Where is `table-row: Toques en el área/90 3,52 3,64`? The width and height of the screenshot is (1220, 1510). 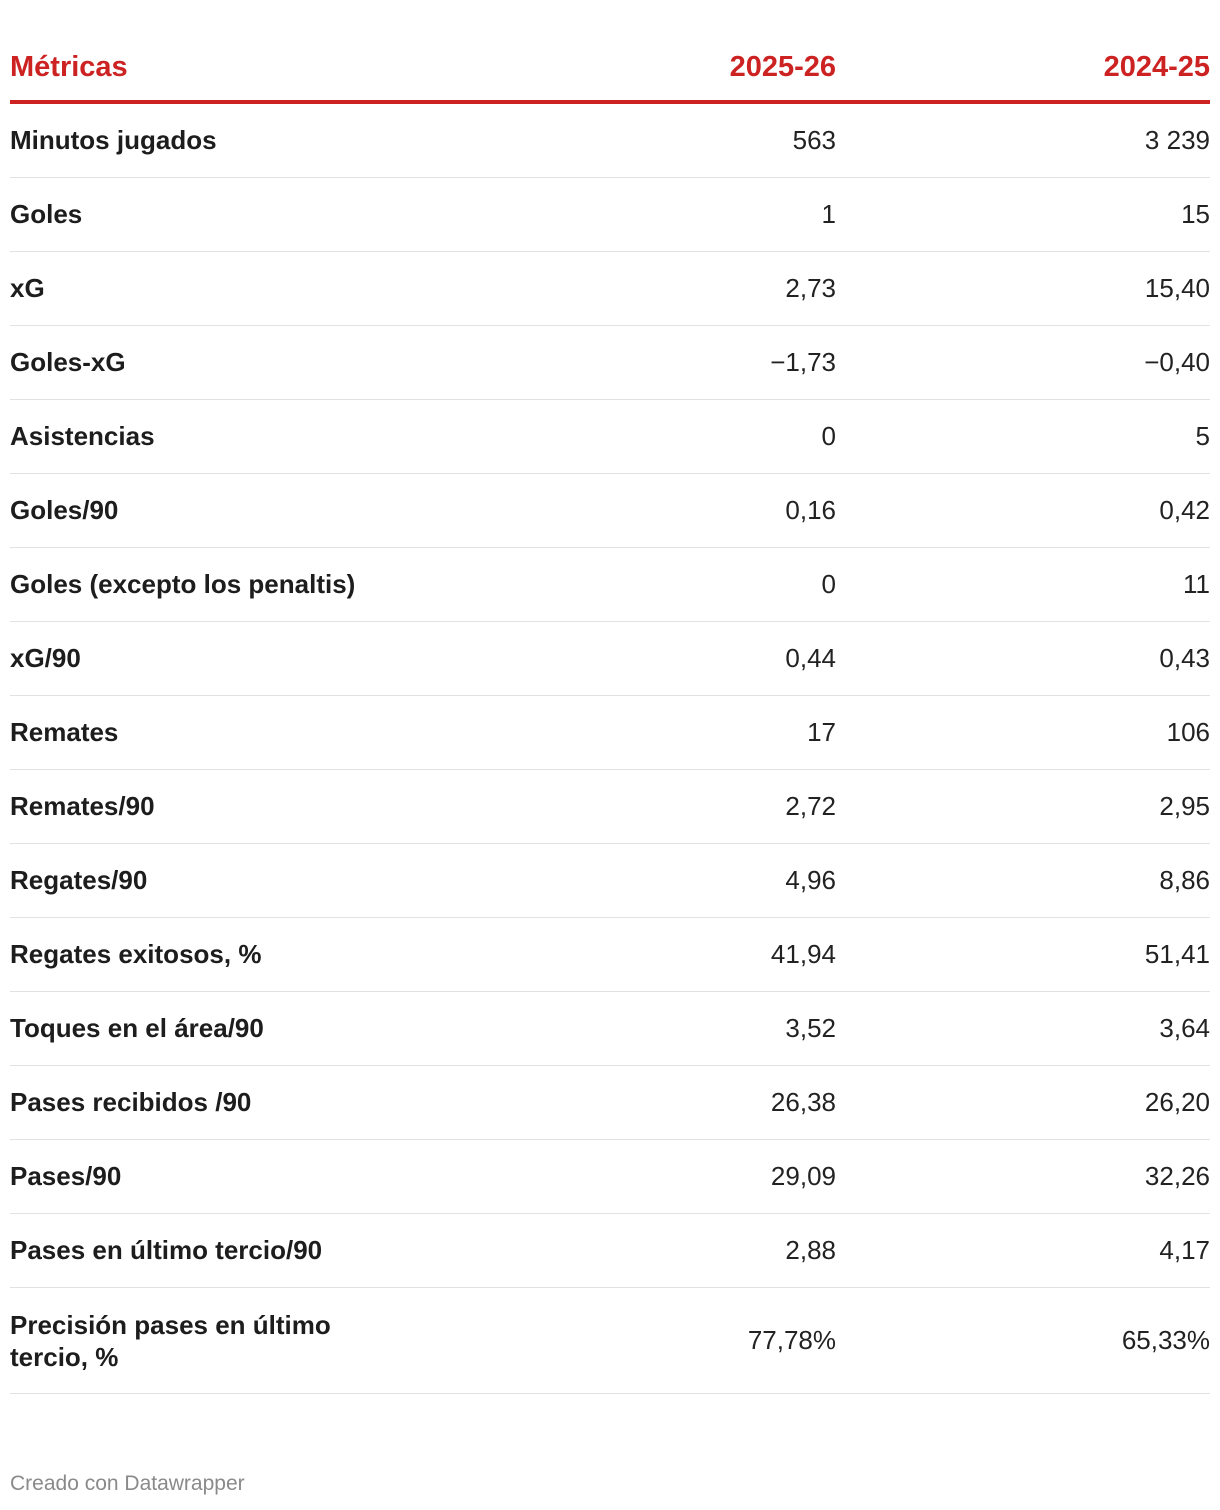 table-row: Toques en el área/90 3,52 3,64 is located at coordinates (610, 1028).